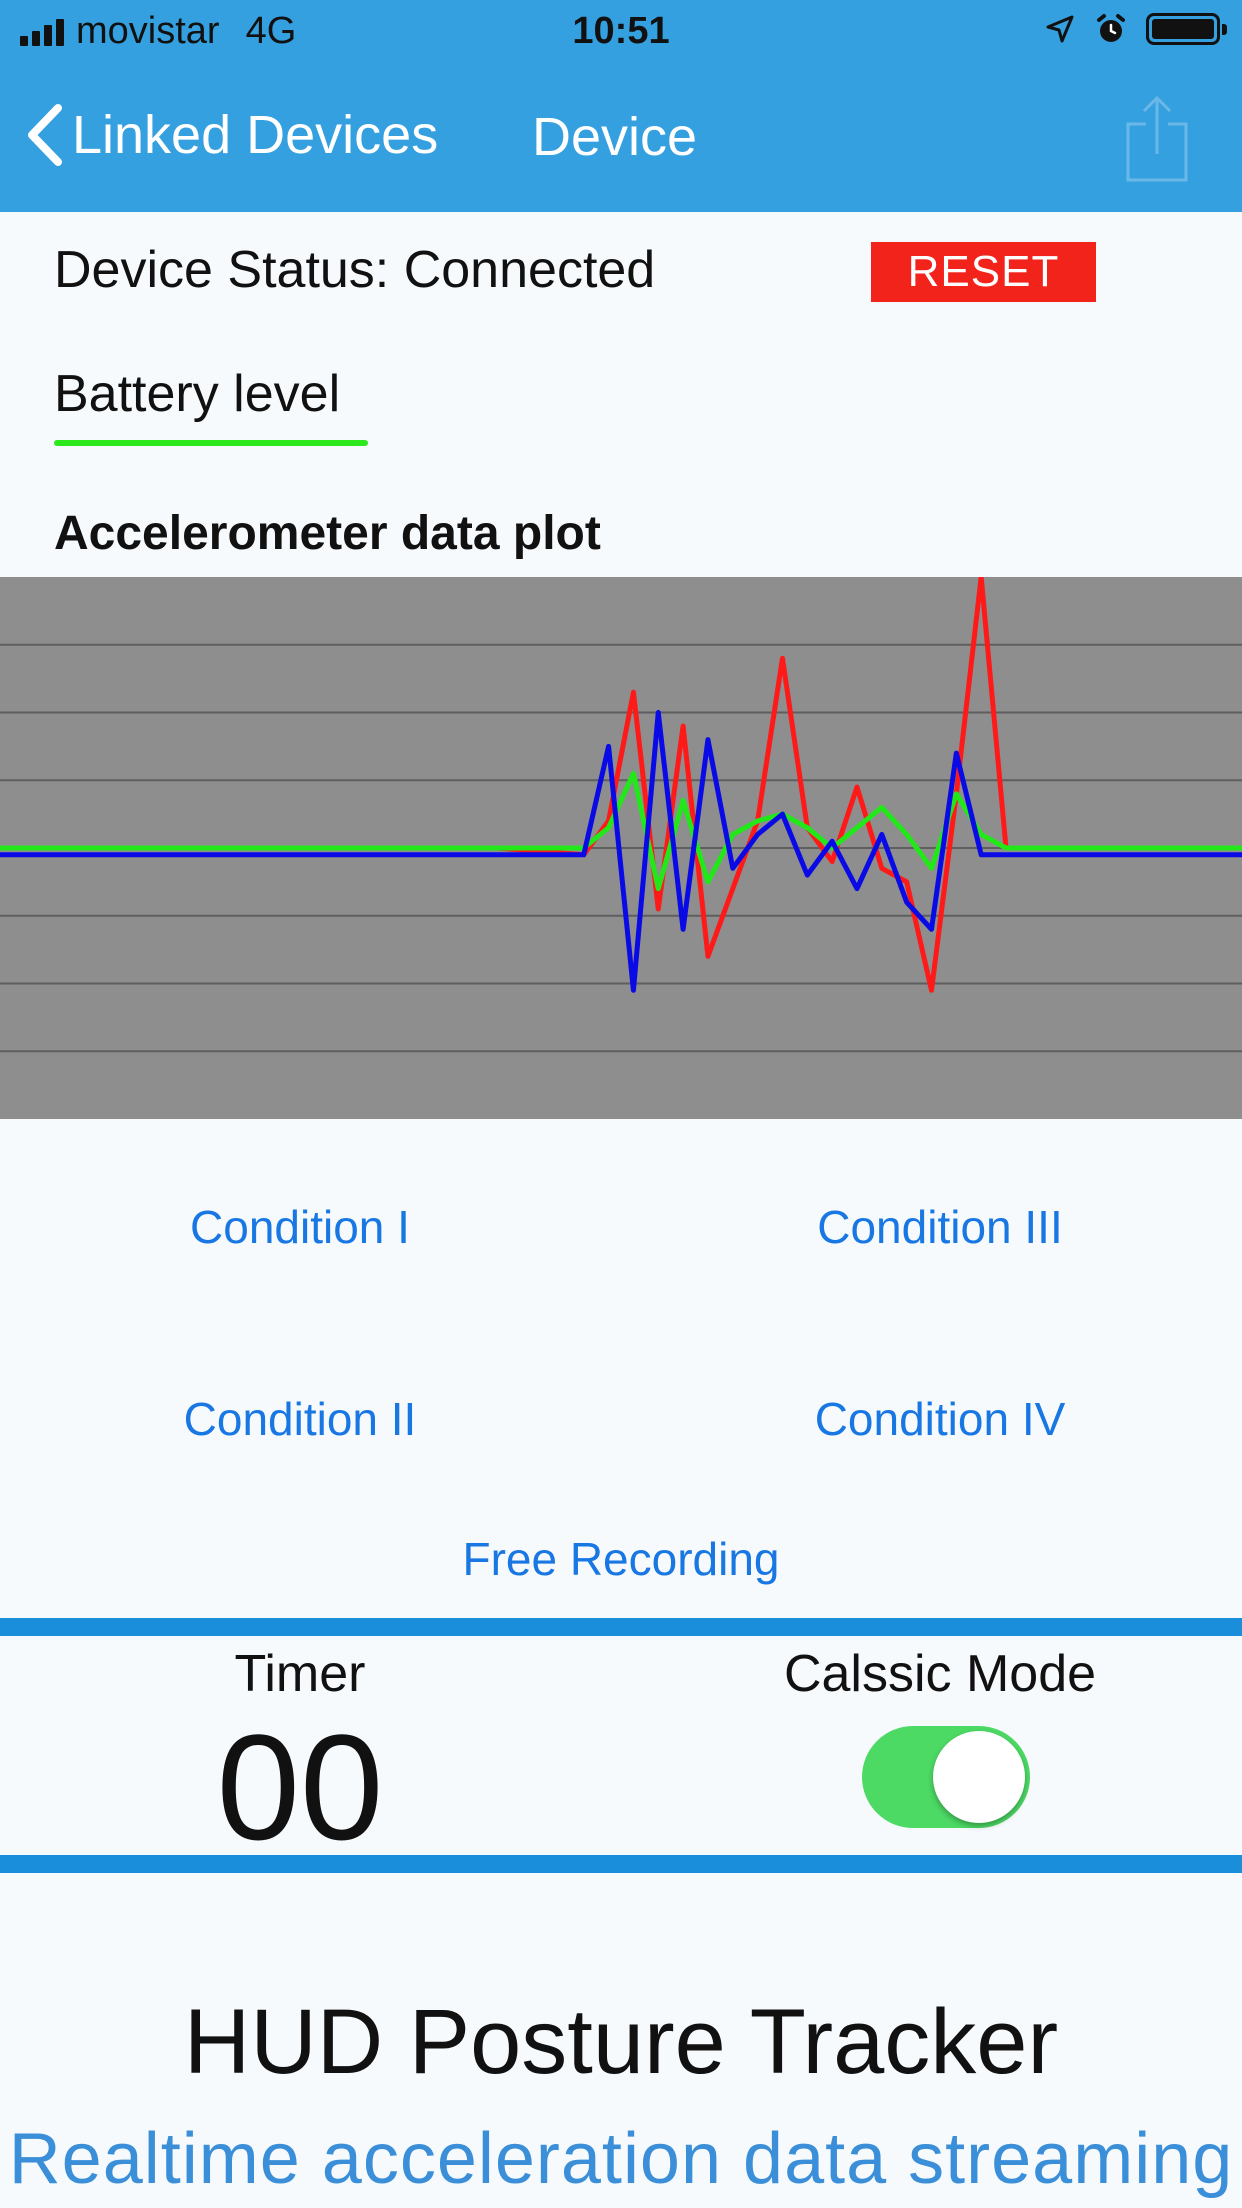 Image resolution: width=1242 pixels, height=2208 pixels. Describe the element at coordinates (255, 135) in the screenshot. I see `back-label: Linked Devices` at that location.